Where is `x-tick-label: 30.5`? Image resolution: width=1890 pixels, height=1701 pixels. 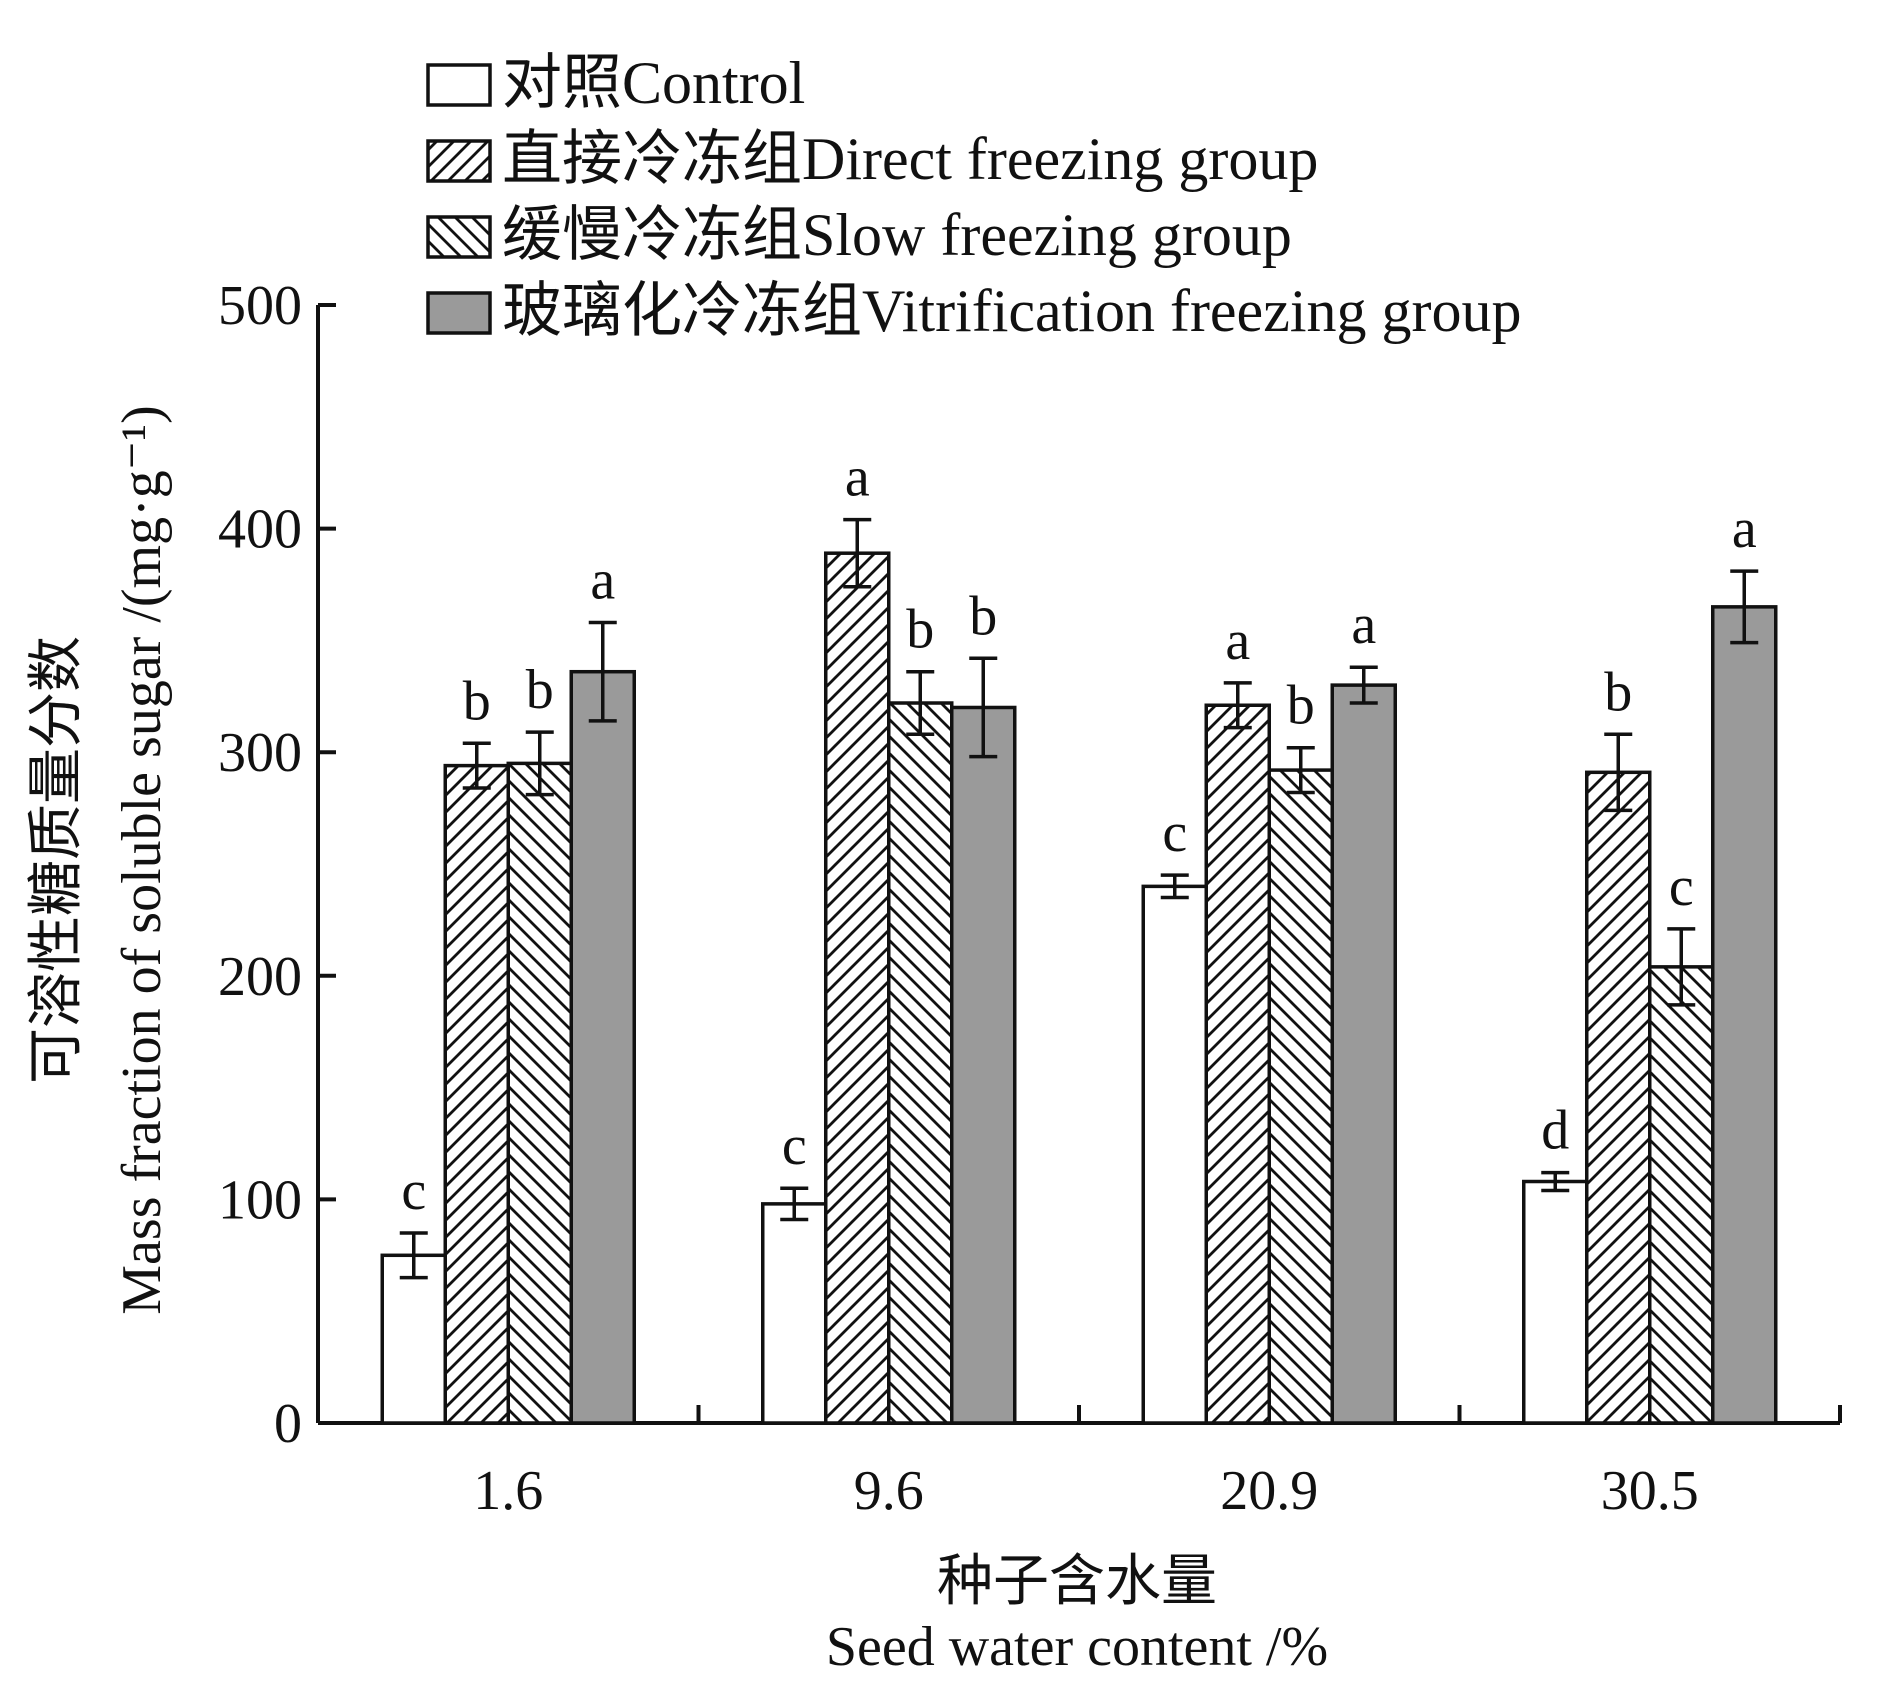
x-tick-label: 30.5 is located at coordinates (1650, 1491).